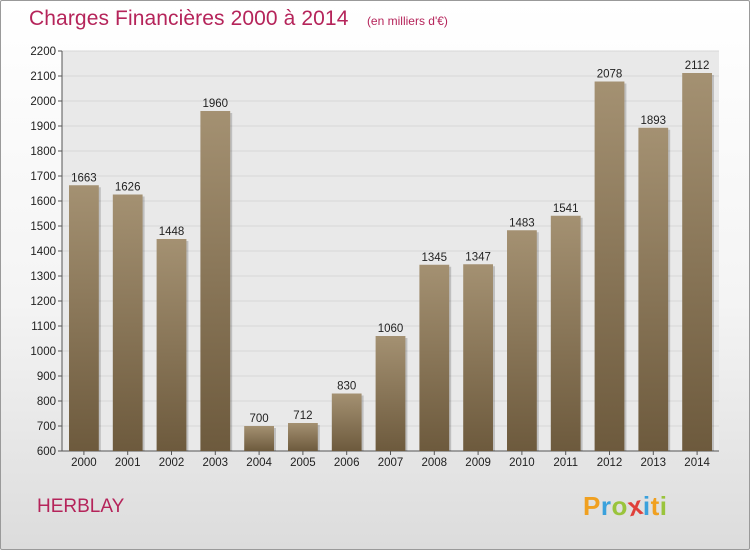 Image resolution: width=750 pixels, height=550 pixels. Describe the element at coordinates (171, 345) in the screenshot. I see `bar-2002` at that location.